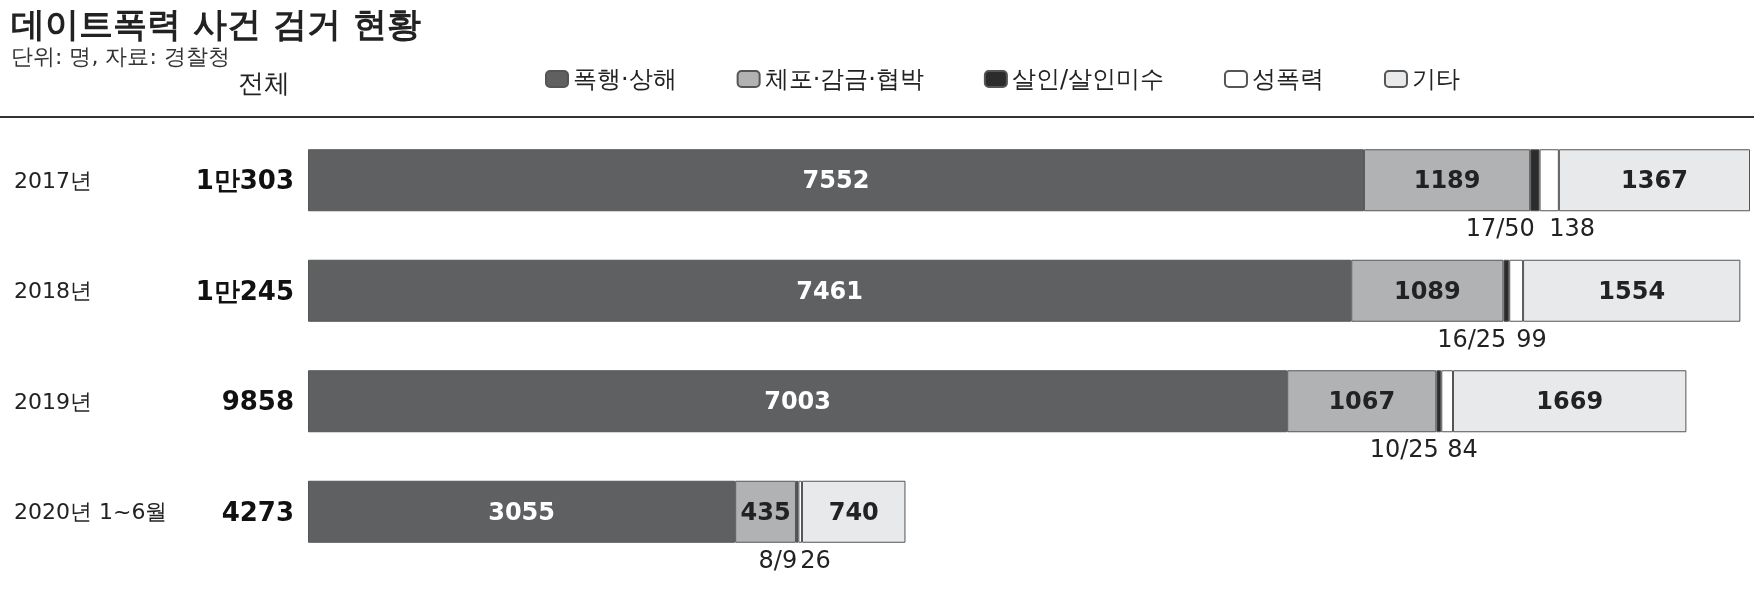  I want to click on data-label: 8/9, so click(778, 559).